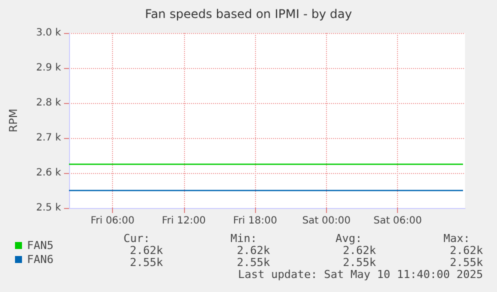 The width and height of the screenshot is (497, 292). I want to click on x-tick-label: Fri 06:00, so click(112, 221).